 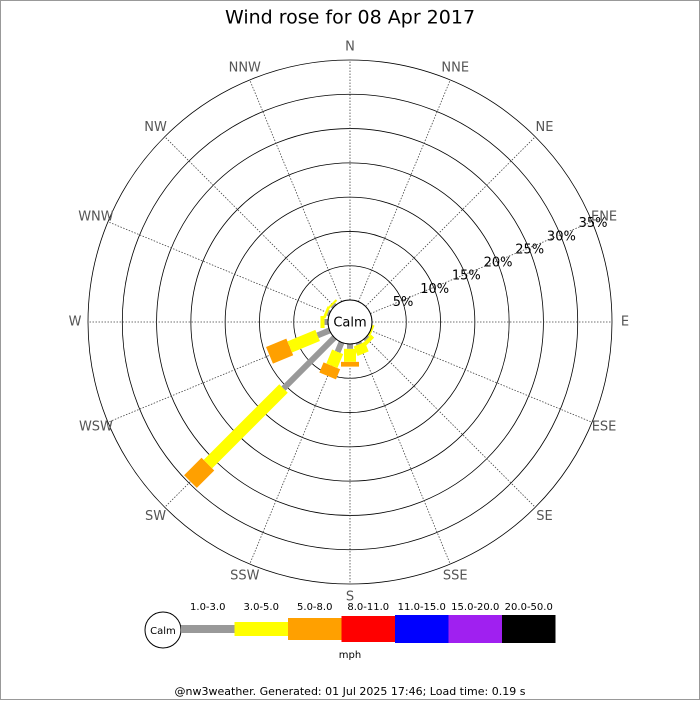 I want to click on r-tick-label: 15%, so click(x=466, y=276).